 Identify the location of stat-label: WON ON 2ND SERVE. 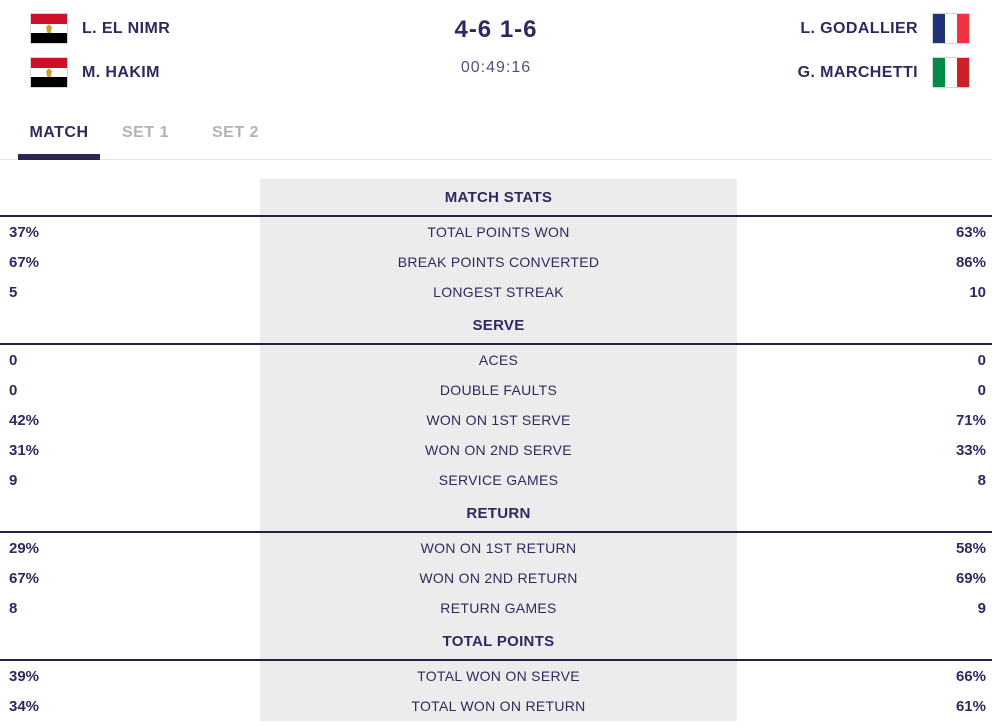
(498, 450).